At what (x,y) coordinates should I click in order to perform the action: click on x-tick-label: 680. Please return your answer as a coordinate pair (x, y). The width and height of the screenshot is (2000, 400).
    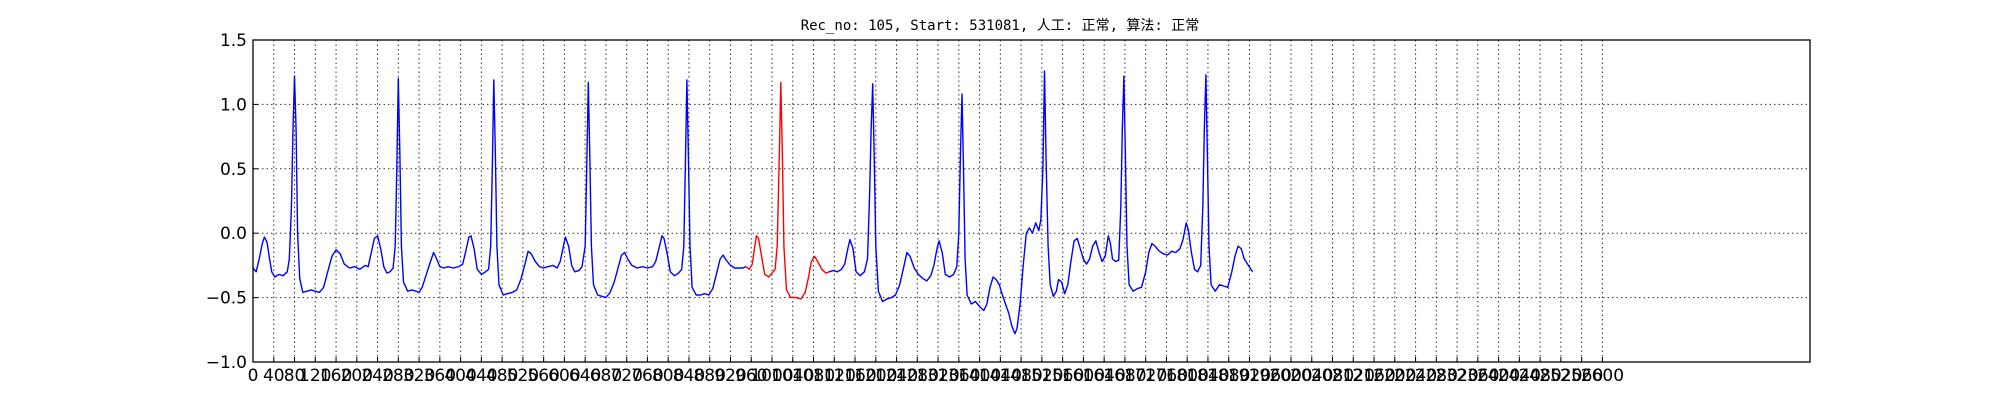
    Looking at the image, I should click on (606, 376).